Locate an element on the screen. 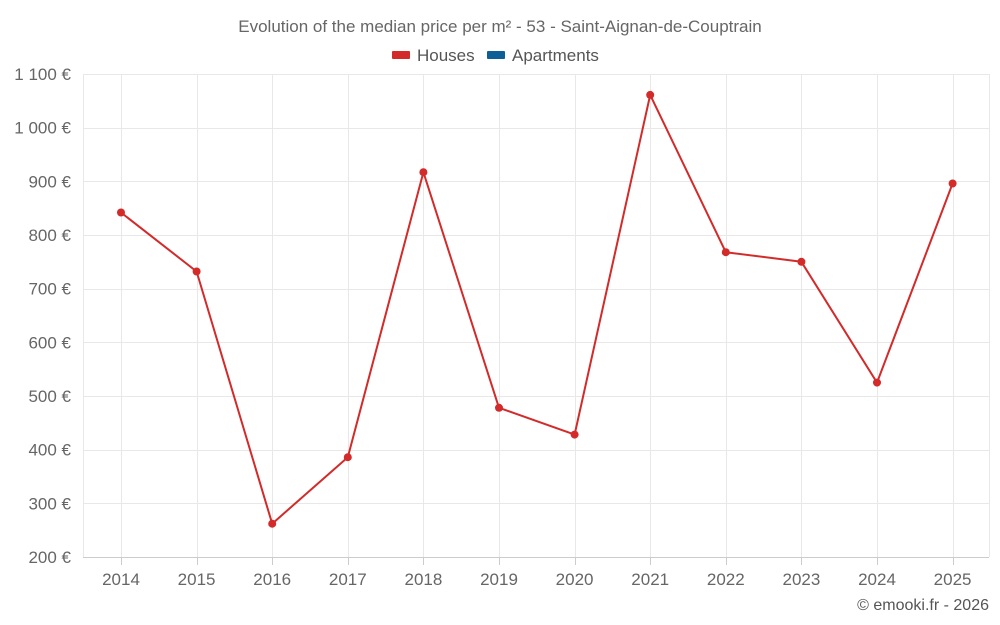  x-tick-label: 2015 is located at coordinates (197, 579).